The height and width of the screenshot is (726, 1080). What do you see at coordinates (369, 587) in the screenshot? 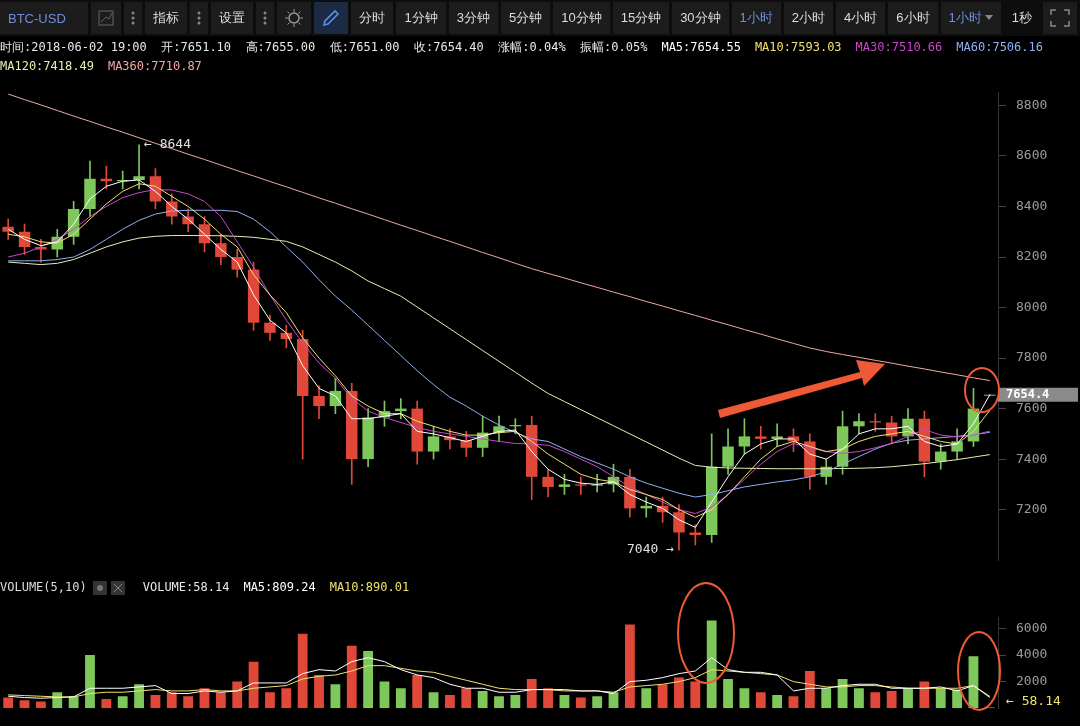
I see `text: MA10:890.01` at bounding box center [369, 587].